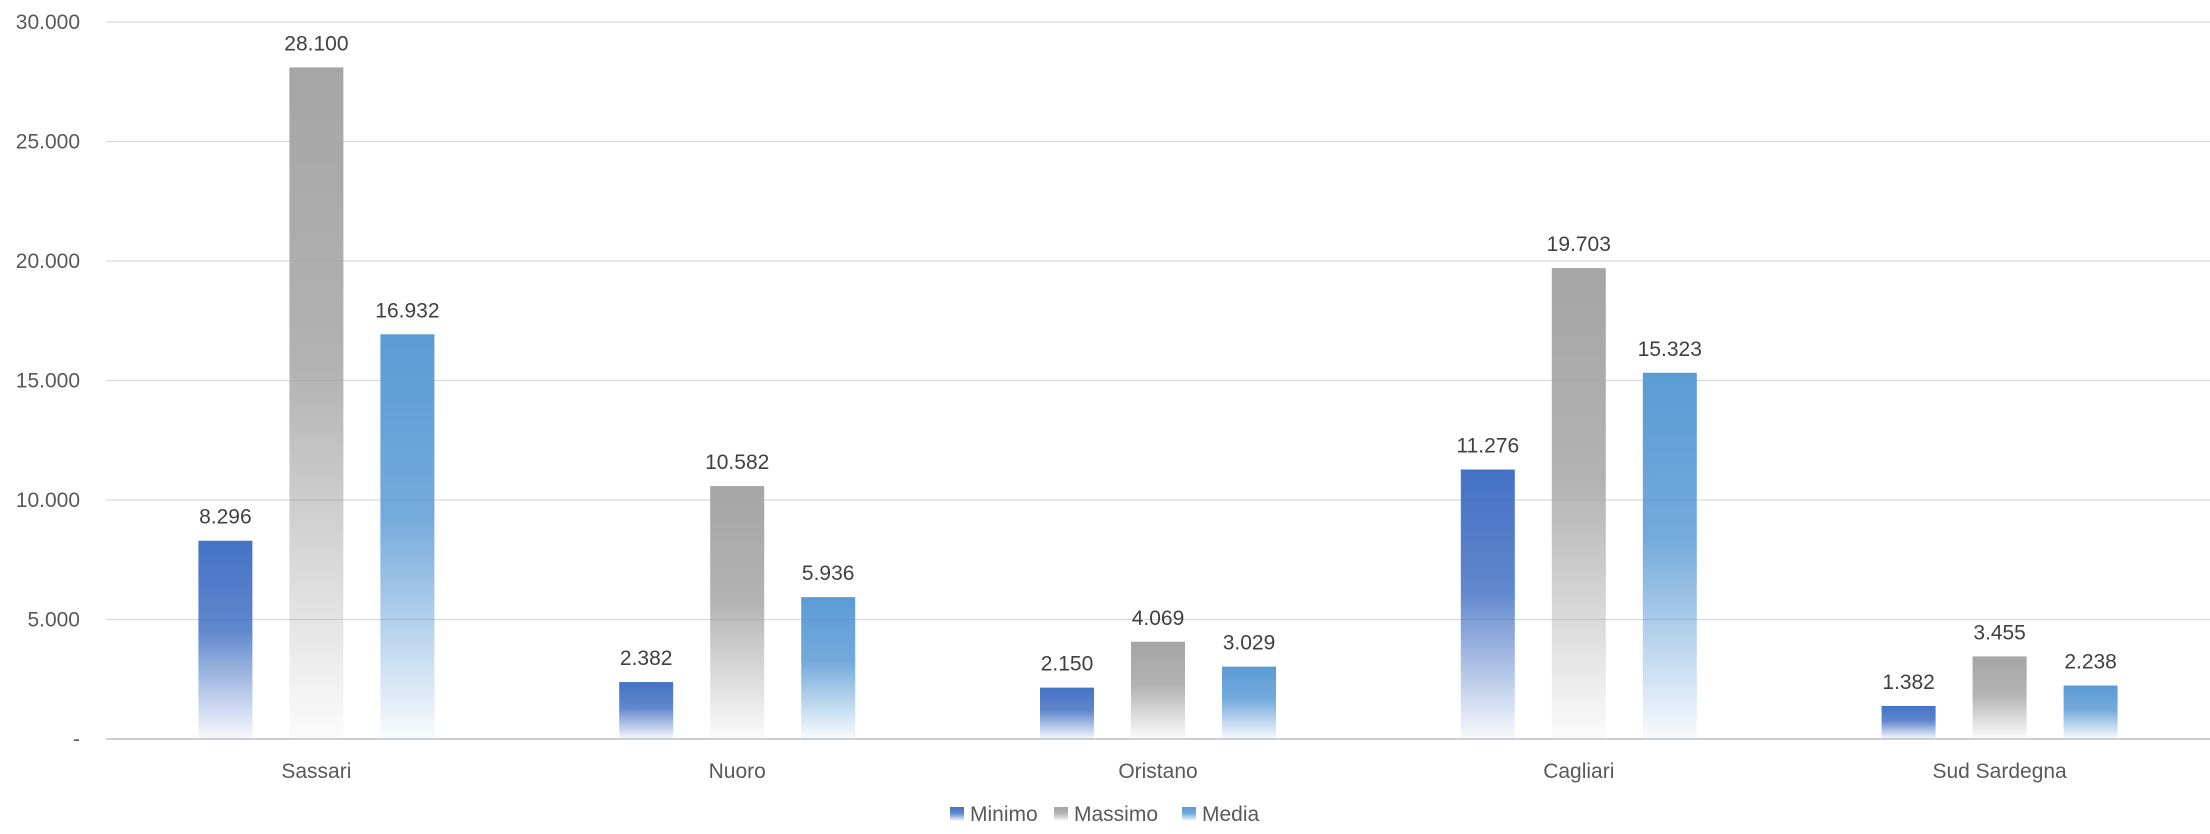 Image resolution: width=2210 pixels, height=834 pixels. Describe the element at coordinates (1067, 664) in the screenshot. I see `data-label: 2.150` at that location.